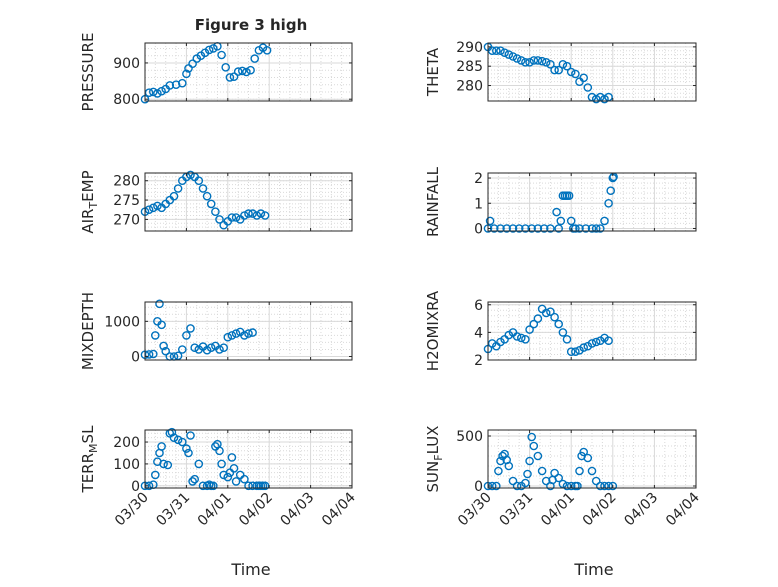 The width and height of the screenshot is (778, 587). Describe the element at coordinates (433, 330) in the screenshot. I see `y-axis-label-main: H2OMIXRA` at that location.